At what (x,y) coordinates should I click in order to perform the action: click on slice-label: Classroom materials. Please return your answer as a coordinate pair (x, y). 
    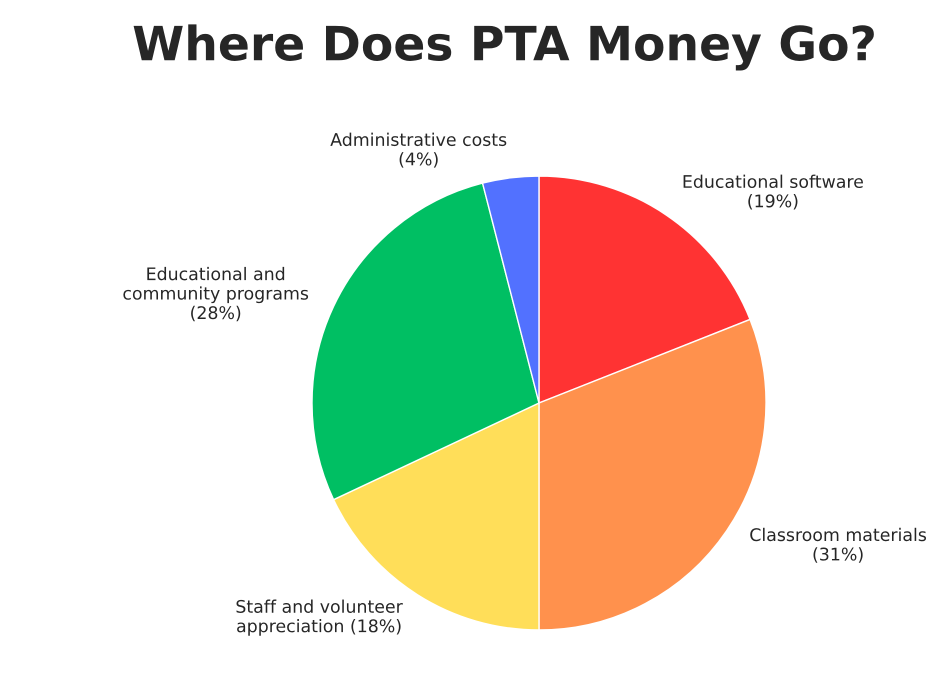
    Looking at the image, I should click on (838, 535).